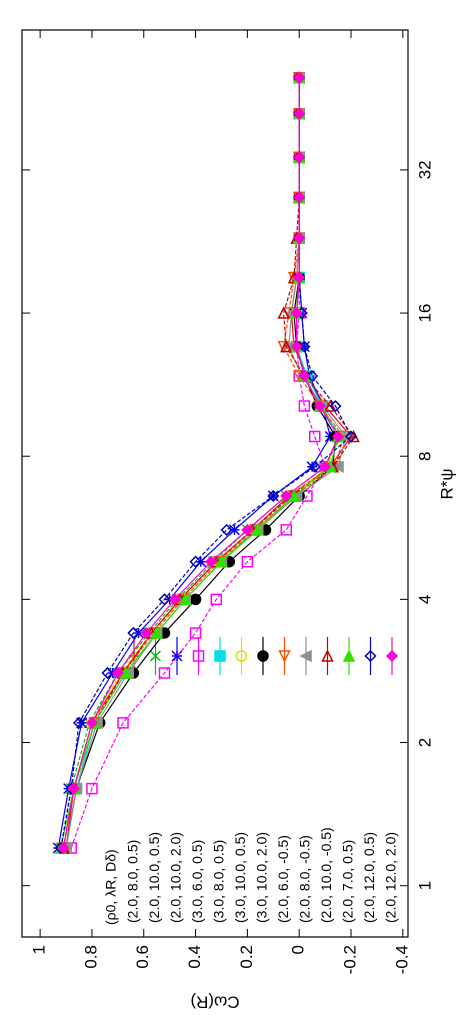 The width and height of the screenshot is (474, 1015). What do you see at coordinates (424, 169) in the screenshot?
I see `x-tick-label: 32` at bounding box center [424, 169].